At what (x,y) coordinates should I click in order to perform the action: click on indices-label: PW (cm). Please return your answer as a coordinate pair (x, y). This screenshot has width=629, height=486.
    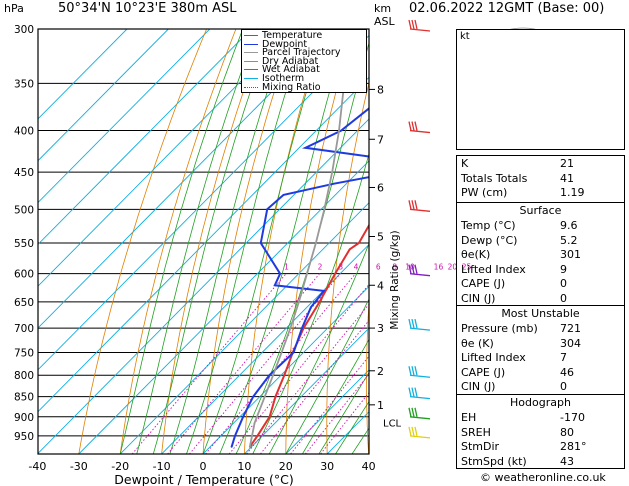
    Looking at the image, I should click on (484, 192).